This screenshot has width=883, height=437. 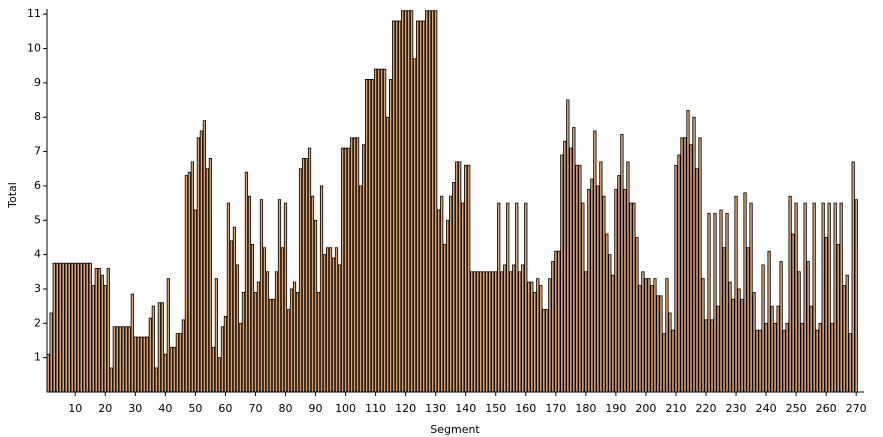 What do you see at coordinates (645, 408) in the screenshot?
I see `x-tick-label: 200` at bounding box center [645, 408].